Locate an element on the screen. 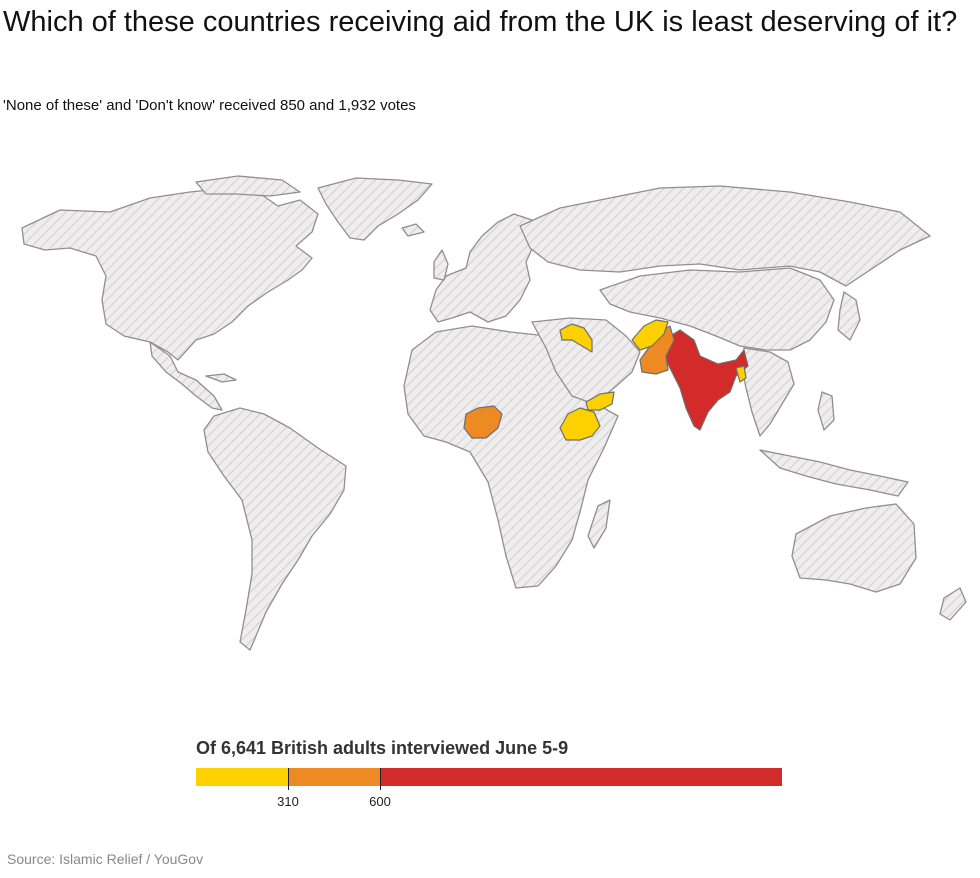  iceland is located at coordinates (413, 230).